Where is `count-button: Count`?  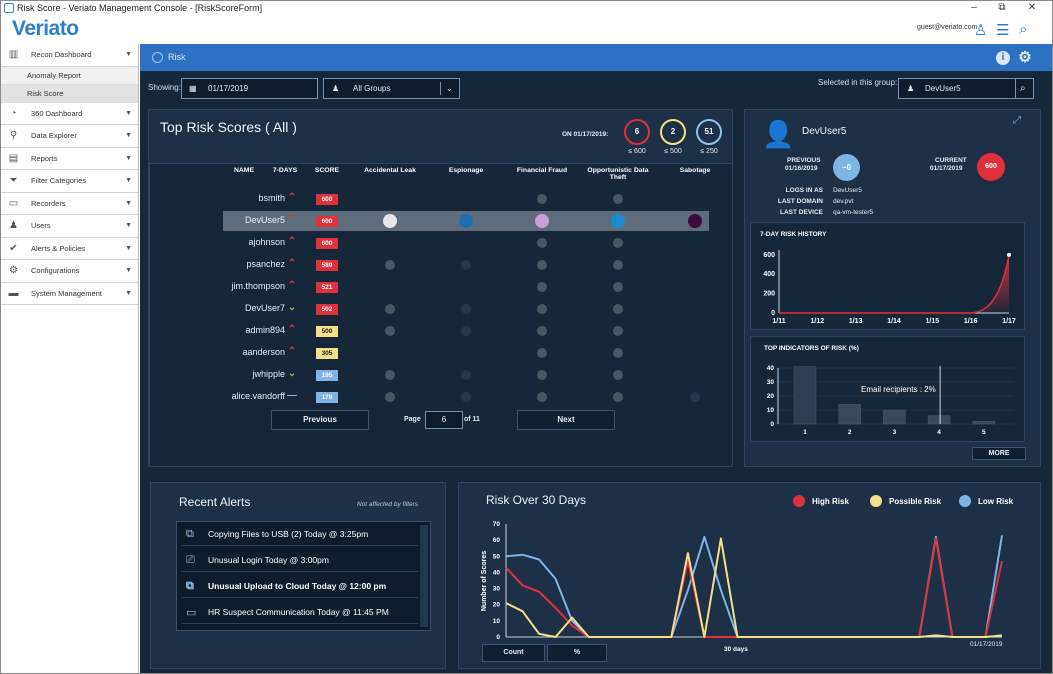 count-button: Count is located at coordinates (513, 653).